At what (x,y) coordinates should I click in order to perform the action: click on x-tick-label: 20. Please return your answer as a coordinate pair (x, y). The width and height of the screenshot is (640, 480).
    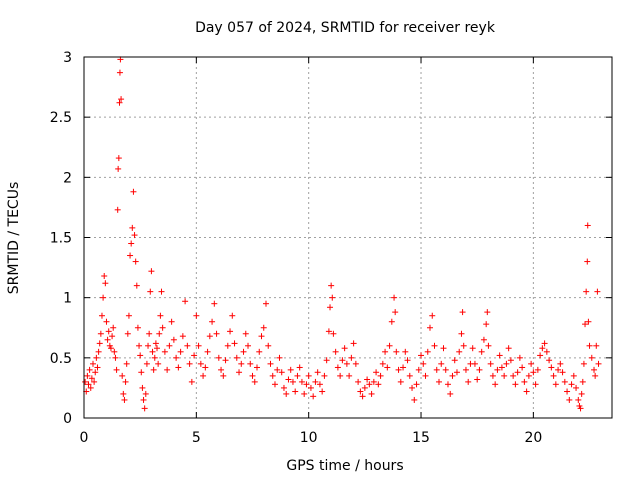
    Looking at the image, I should click on (533, 438).